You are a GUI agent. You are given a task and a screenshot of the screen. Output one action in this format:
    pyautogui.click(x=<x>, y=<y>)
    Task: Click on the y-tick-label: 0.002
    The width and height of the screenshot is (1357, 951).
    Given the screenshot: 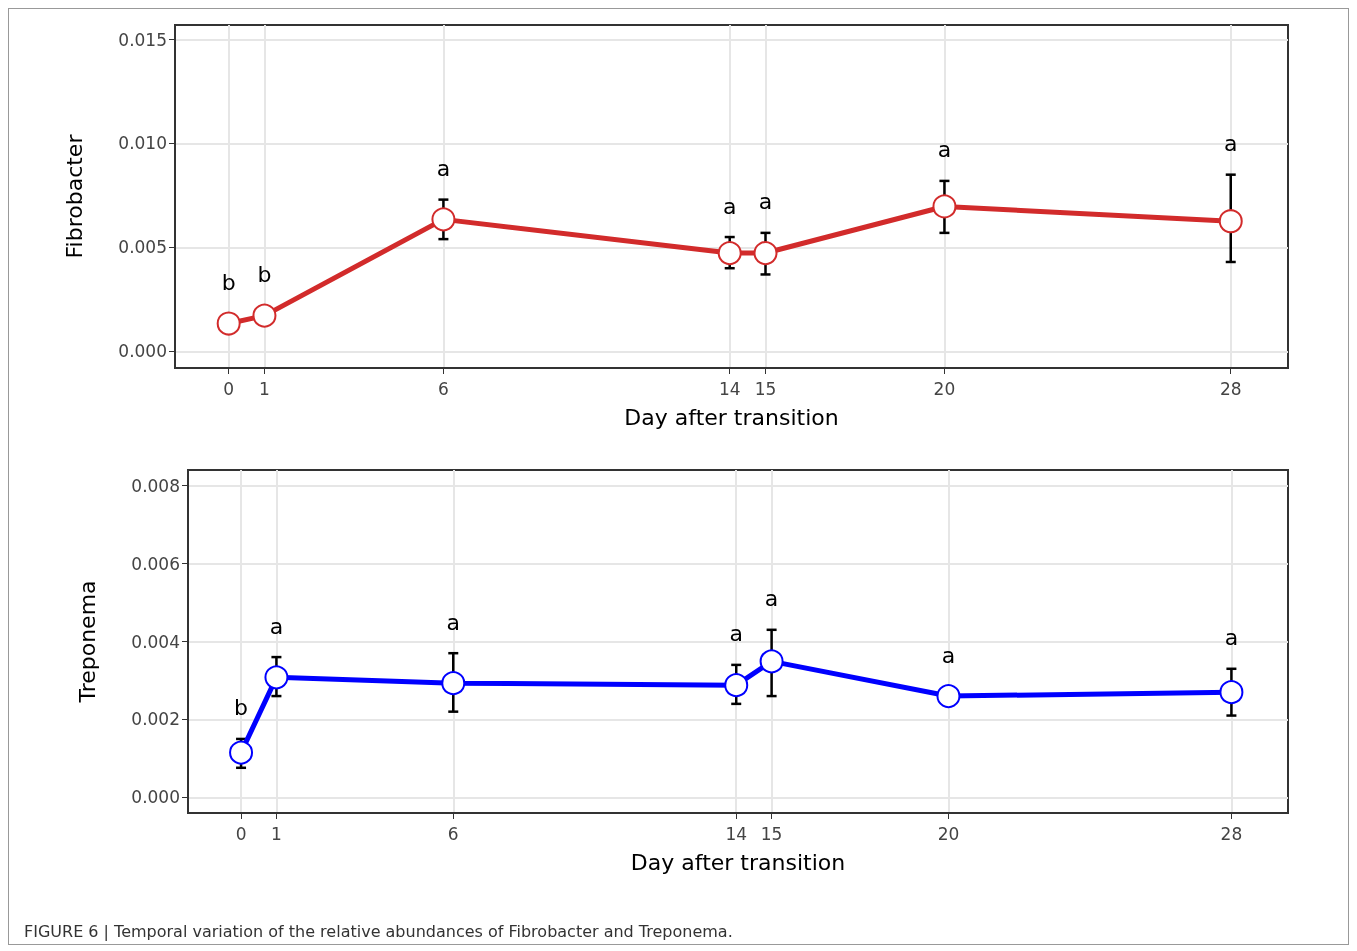 What is the action you would take?
    pyautogui.click(x=155, y=719)
    